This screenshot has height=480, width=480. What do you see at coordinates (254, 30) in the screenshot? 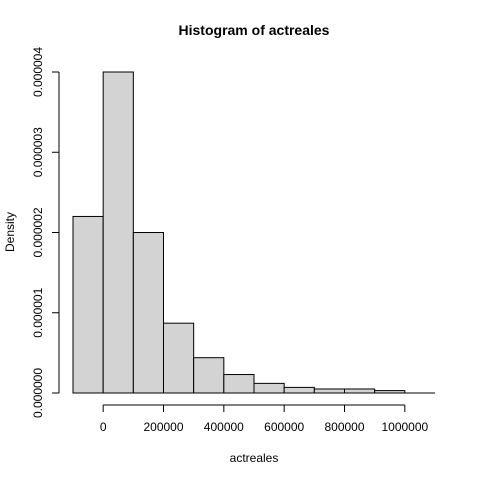
I see `chart-title: Histogram of actreales` at bounding box center [254, 30].